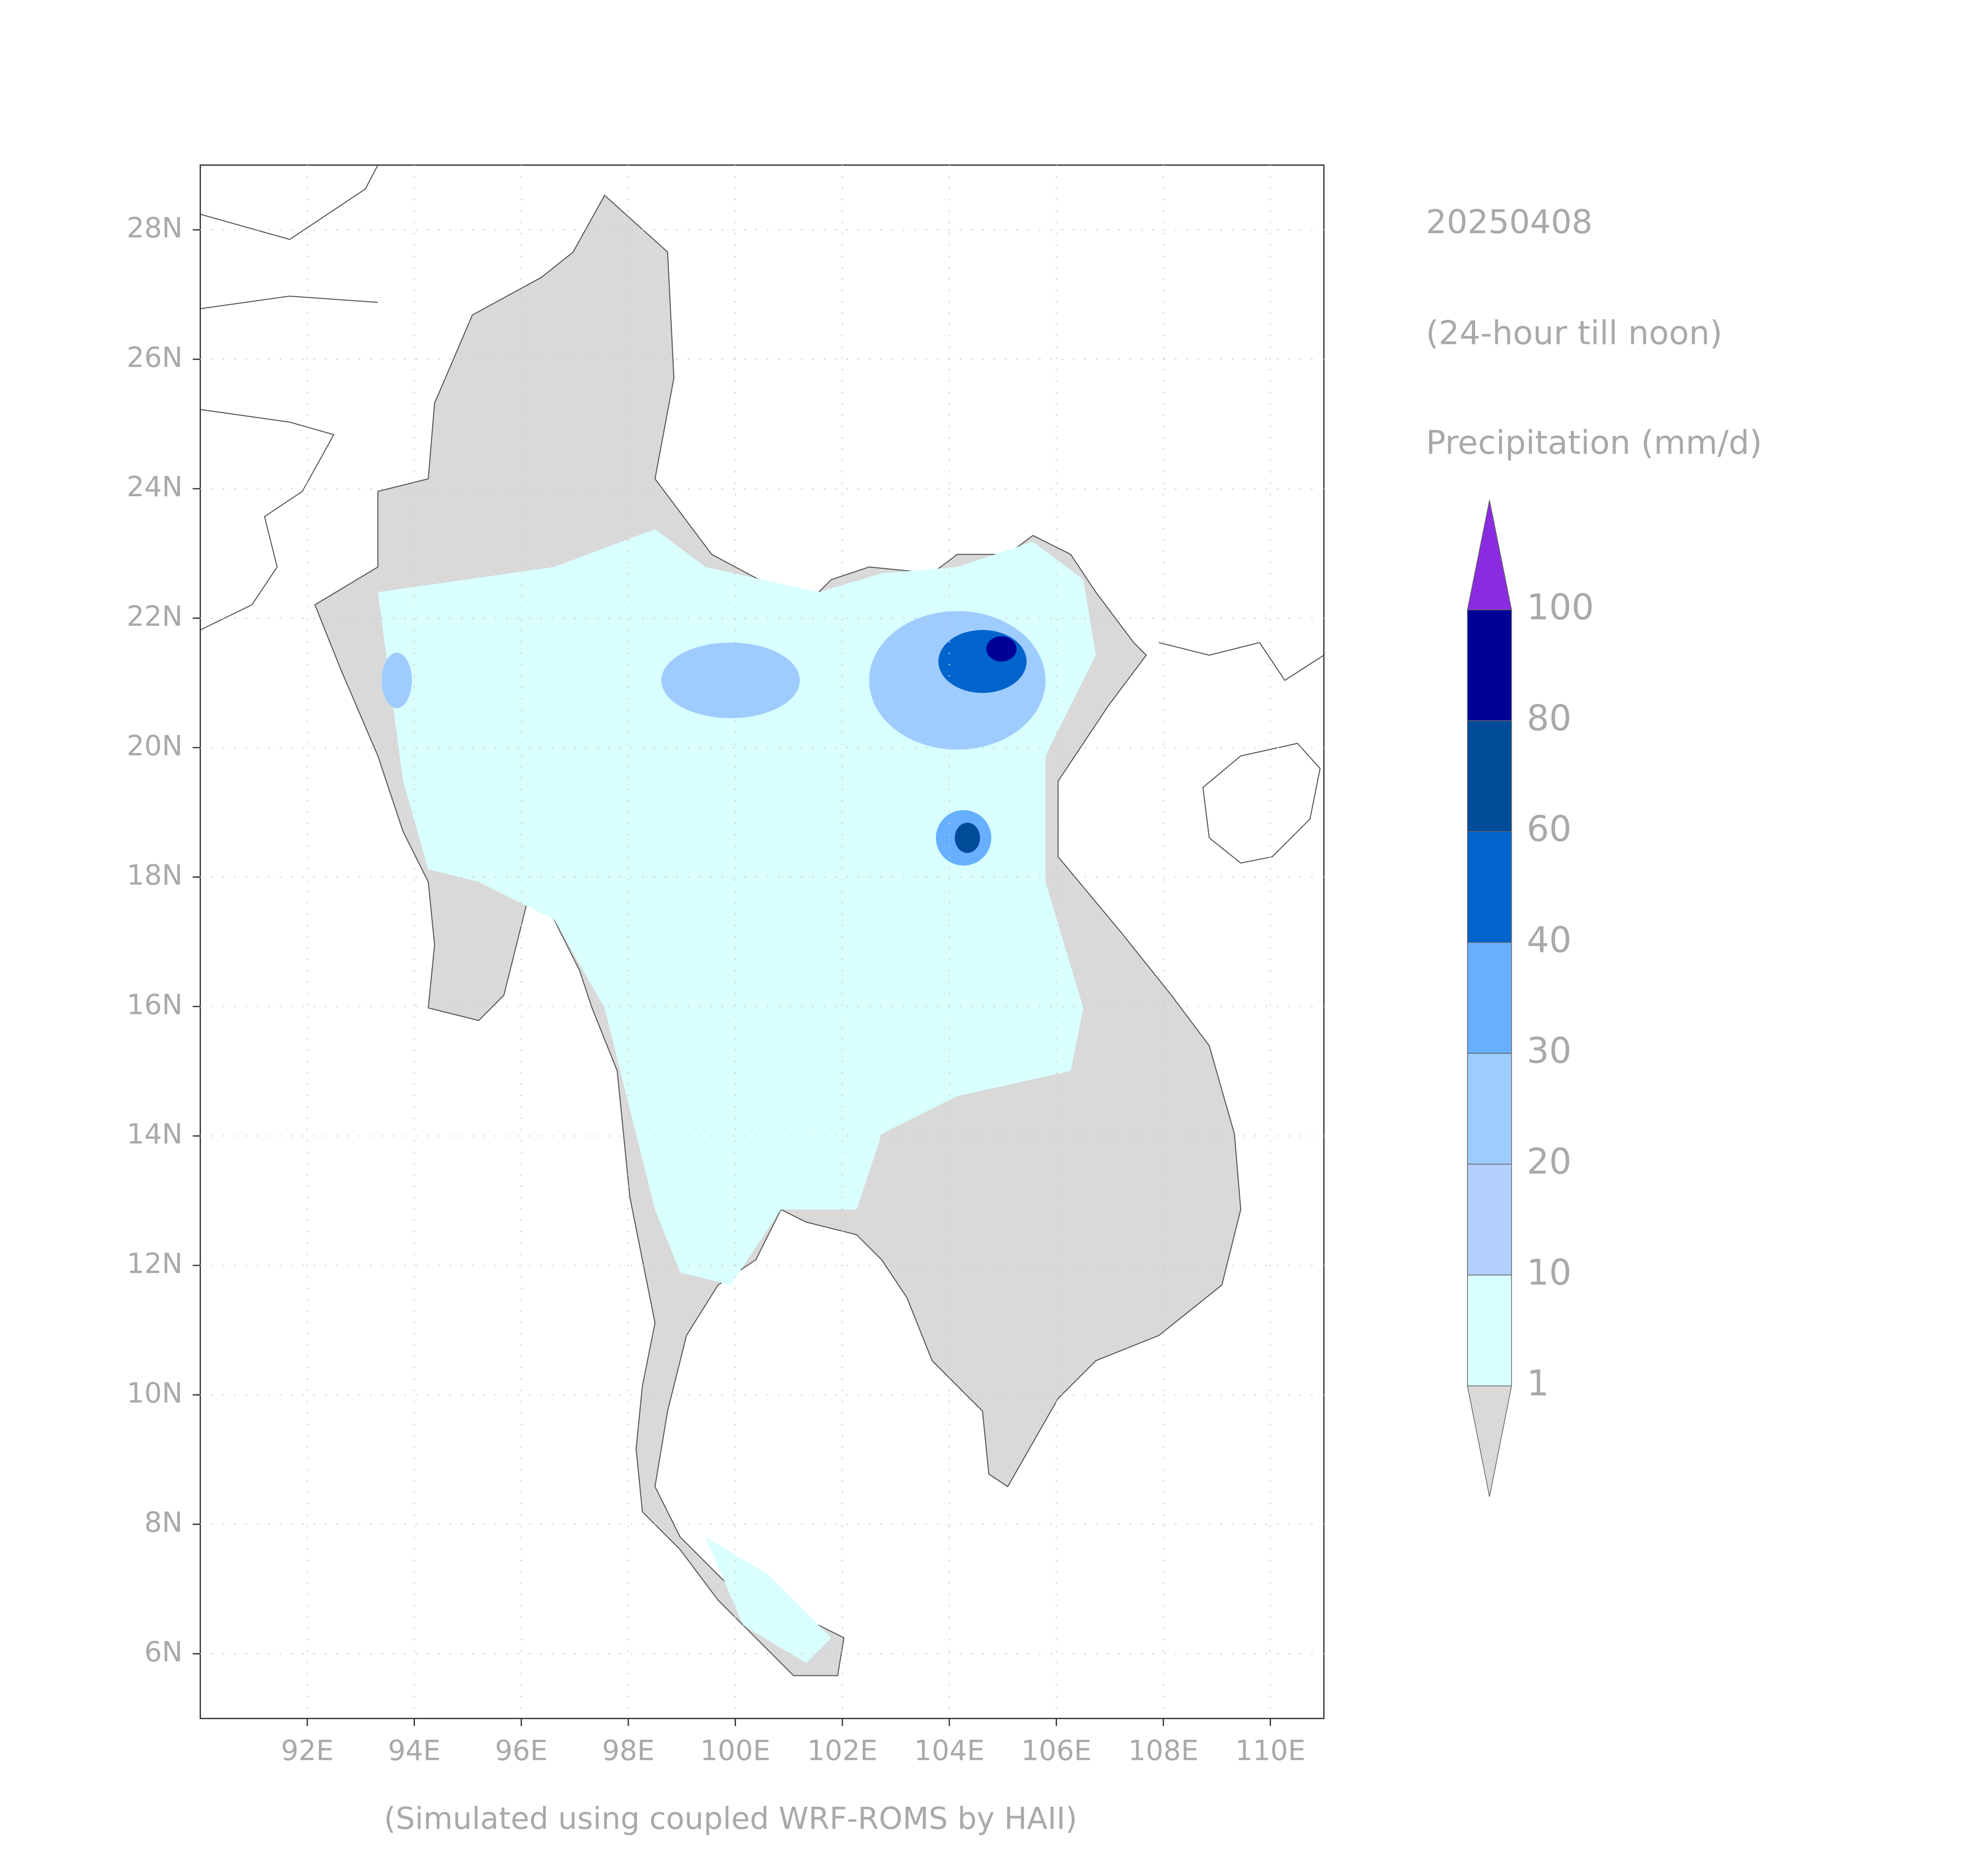 Image resolution: width=1965 pixels, height=1876 pixels. What do you see at coordinates (155, 745) in the screenshot?
I see `y-tick-label: 20N` at bounding box center [155, 745].